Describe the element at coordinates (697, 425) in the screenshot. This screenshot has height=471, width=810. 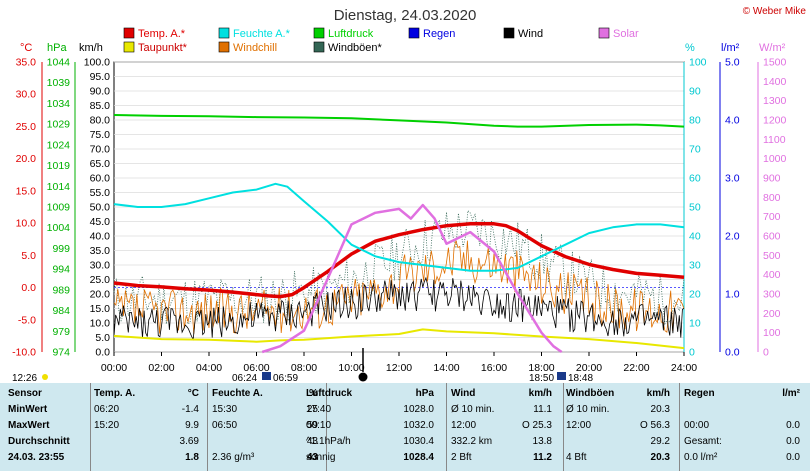
I see `stats-cell: 00:00` at that location.